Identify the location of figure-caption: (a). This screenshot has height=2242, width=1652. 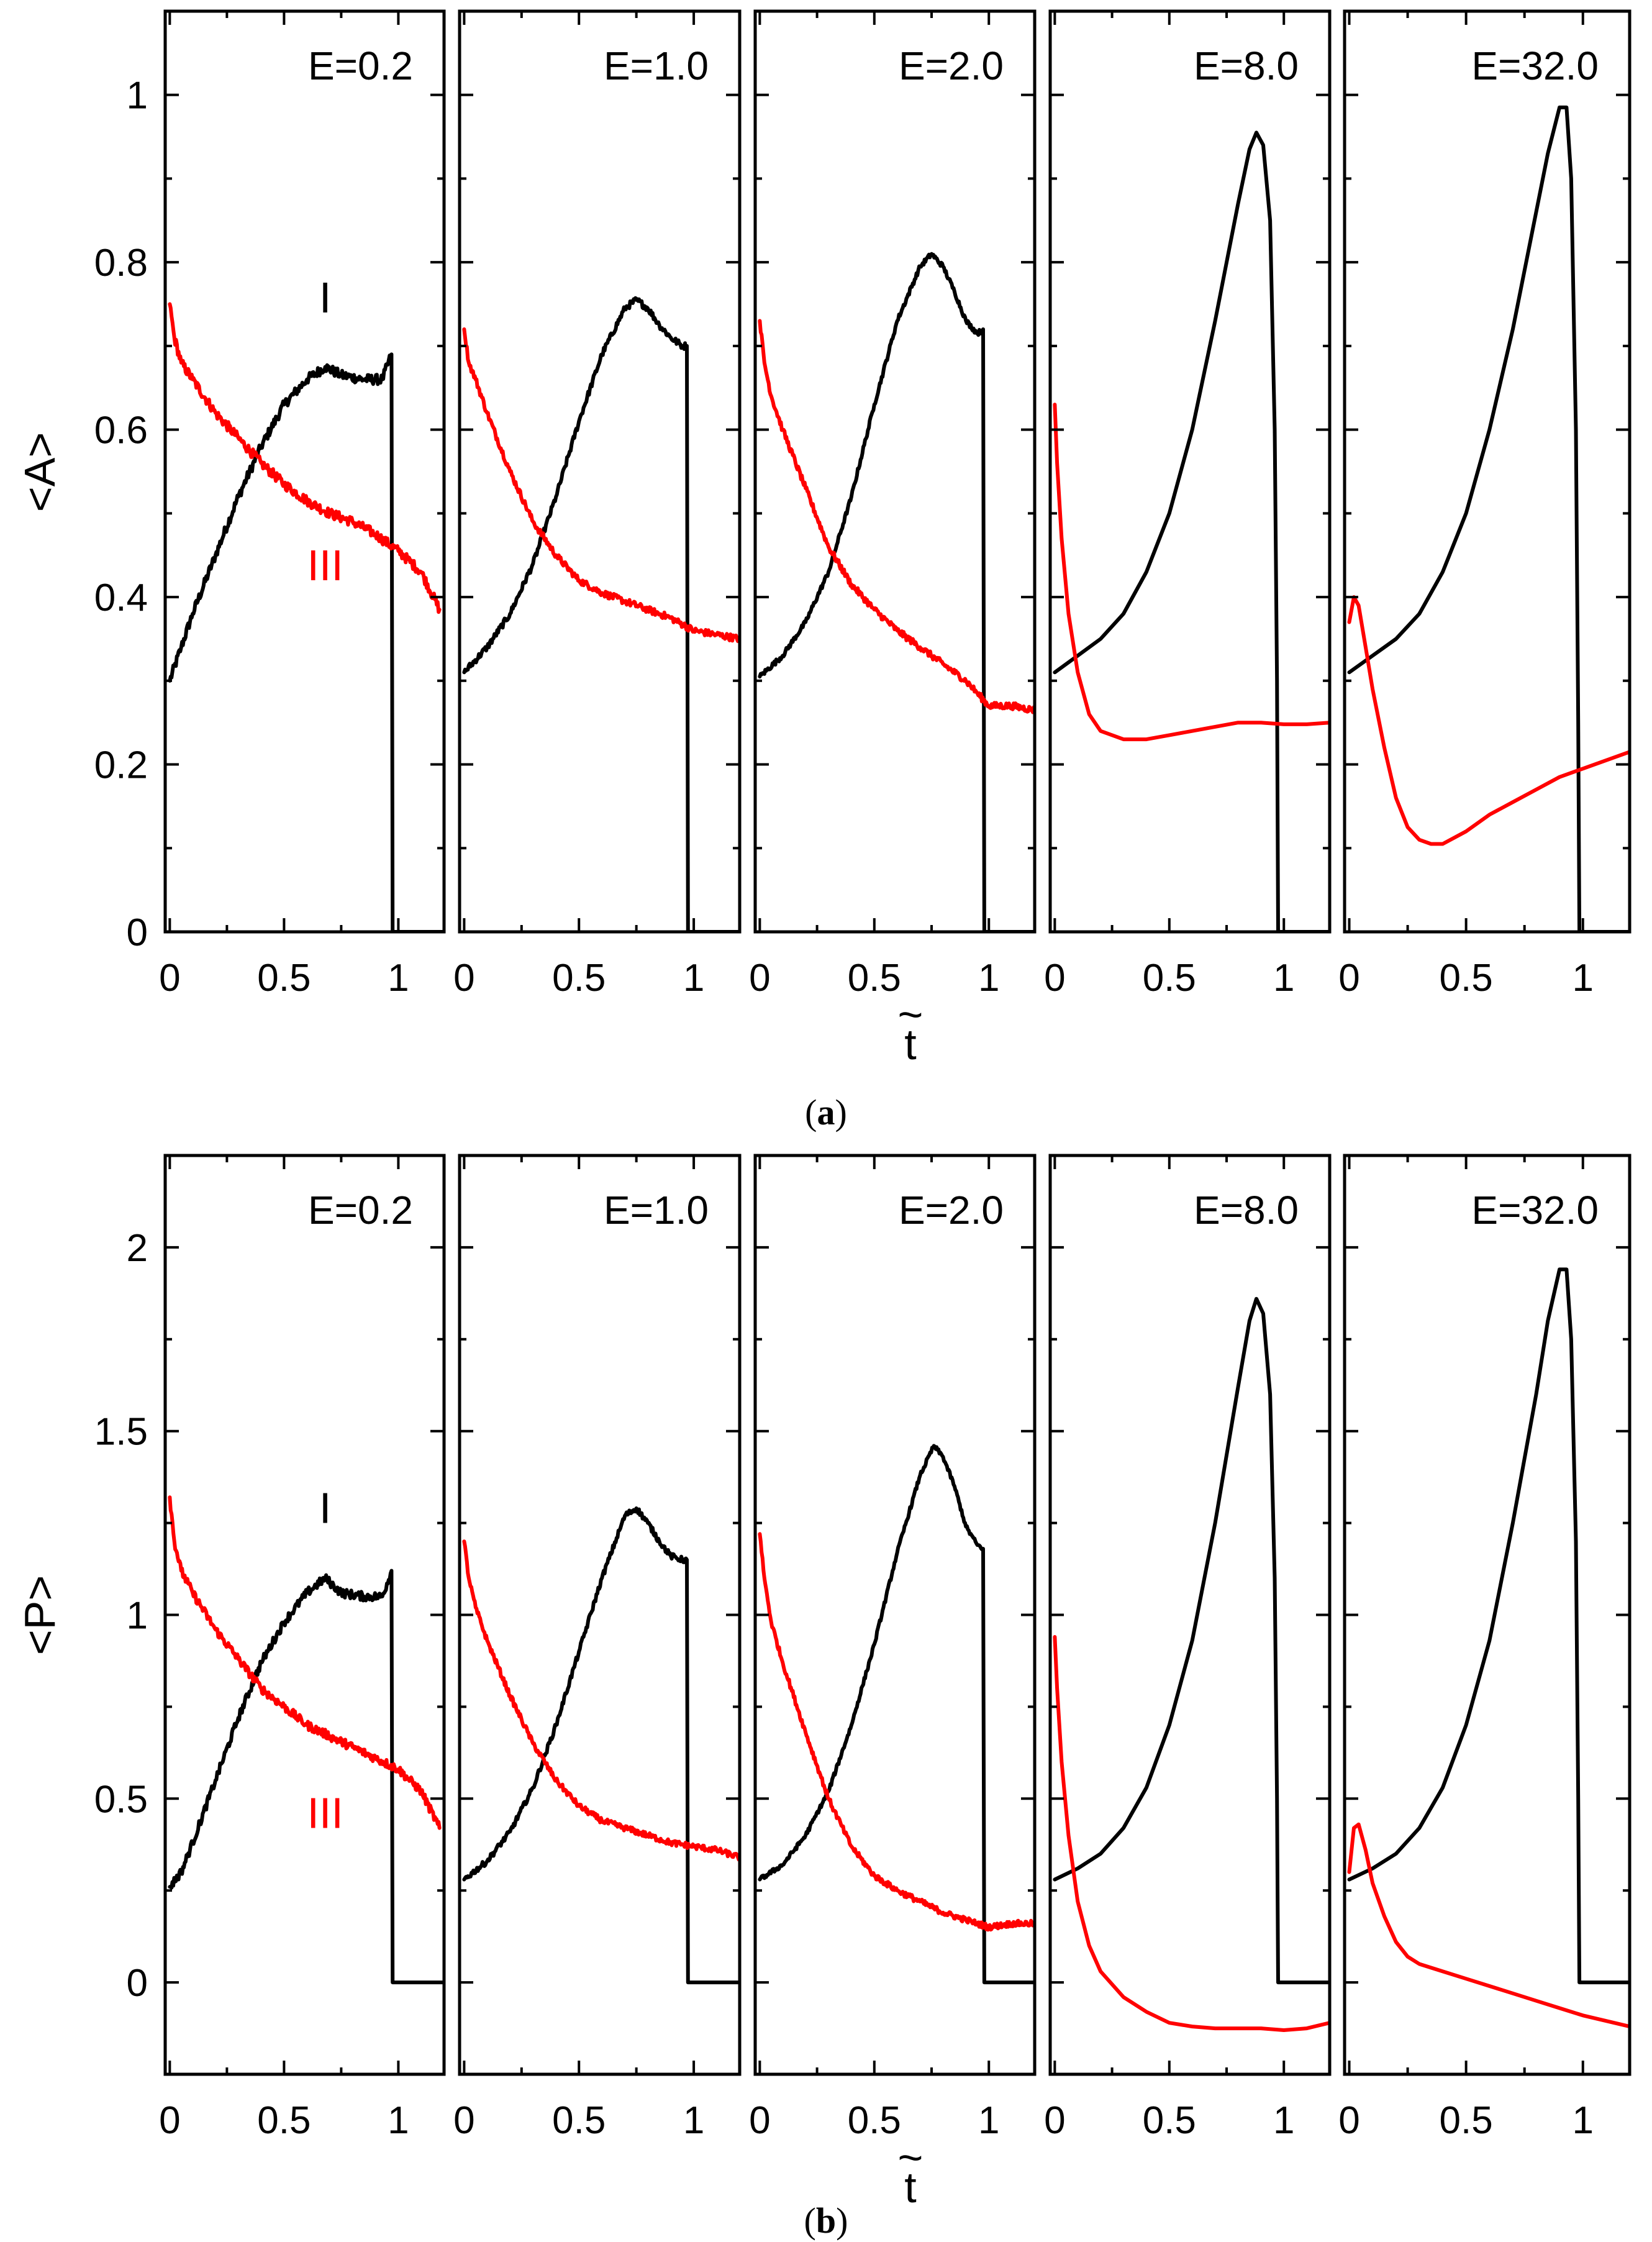
(826, 1112).